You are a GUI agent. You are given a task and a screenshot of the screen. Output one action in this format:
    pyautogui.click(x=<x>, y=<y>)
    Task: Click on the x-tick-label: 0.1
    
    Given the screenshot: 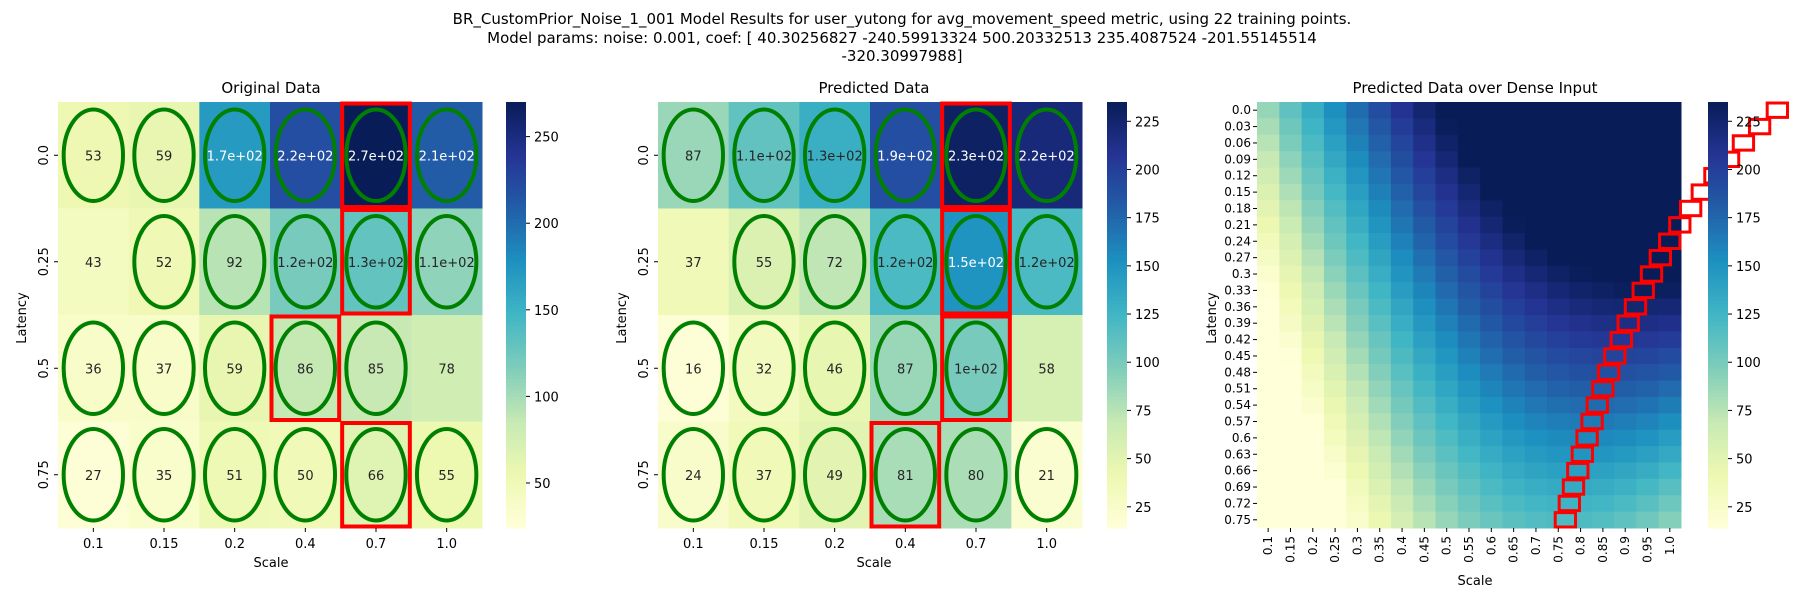 What is the action you would take?
    pyautogui.click(x=693, y=544)
    